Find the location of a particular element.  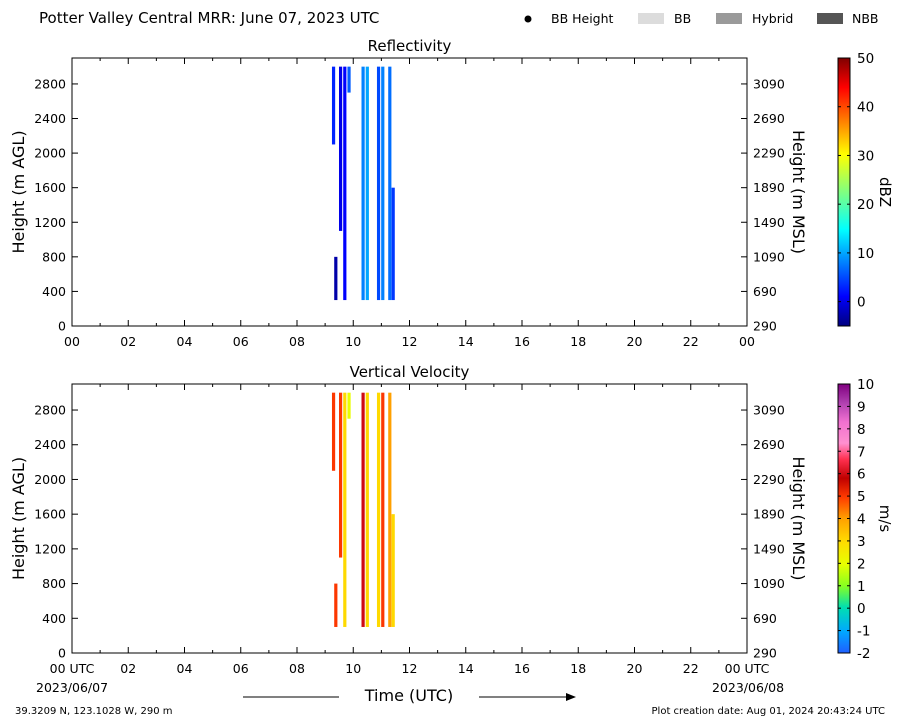

colorbar-tick-label: 8 is located at coordinates (861, 430).